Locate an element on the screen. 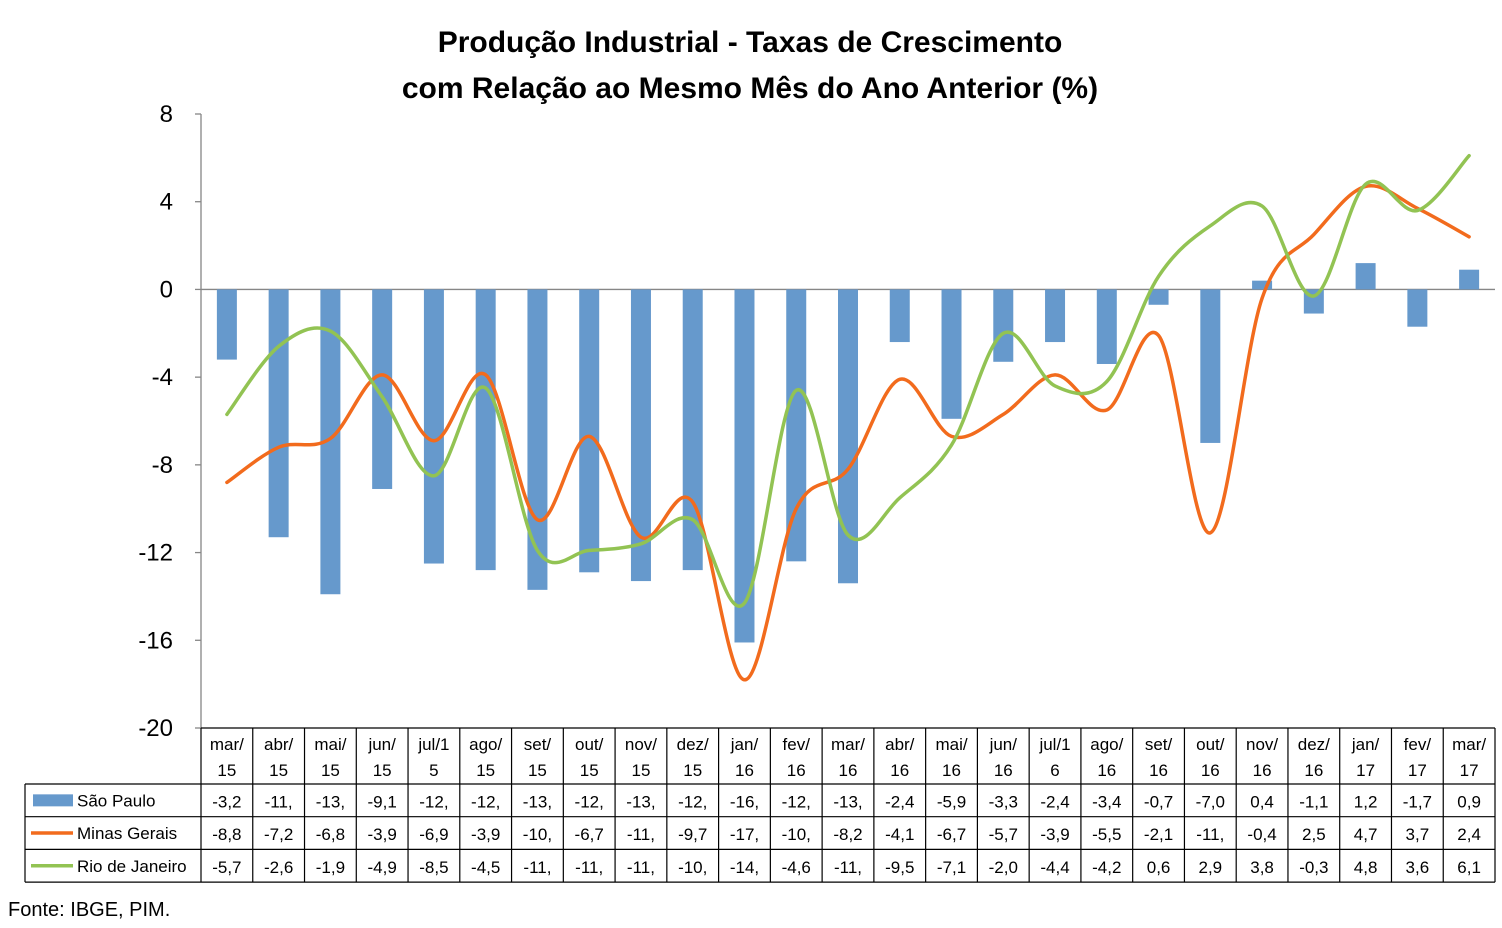 This screenshot has width=1502, height=928. table-cell-value: -7,2 is located at coordinates (278, 834).